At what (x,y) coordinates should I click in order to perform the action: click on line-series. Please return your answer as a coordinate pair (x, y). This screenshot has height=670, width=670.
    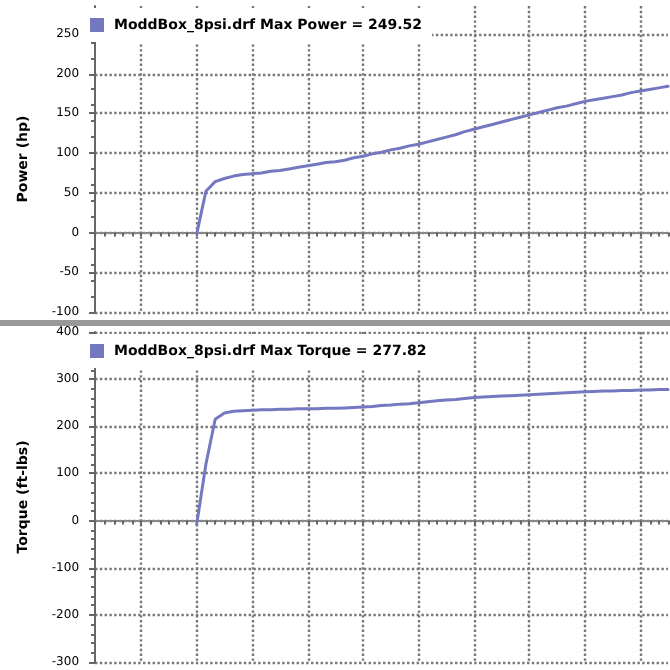
    Looking at the image, I should click on (432, 457).